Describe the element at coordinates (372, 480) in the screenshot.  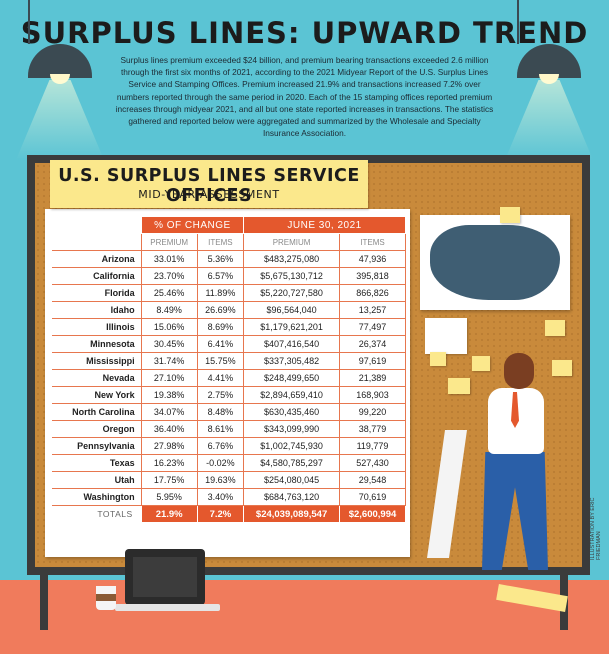
I see `row-items: 29,548` at that location.